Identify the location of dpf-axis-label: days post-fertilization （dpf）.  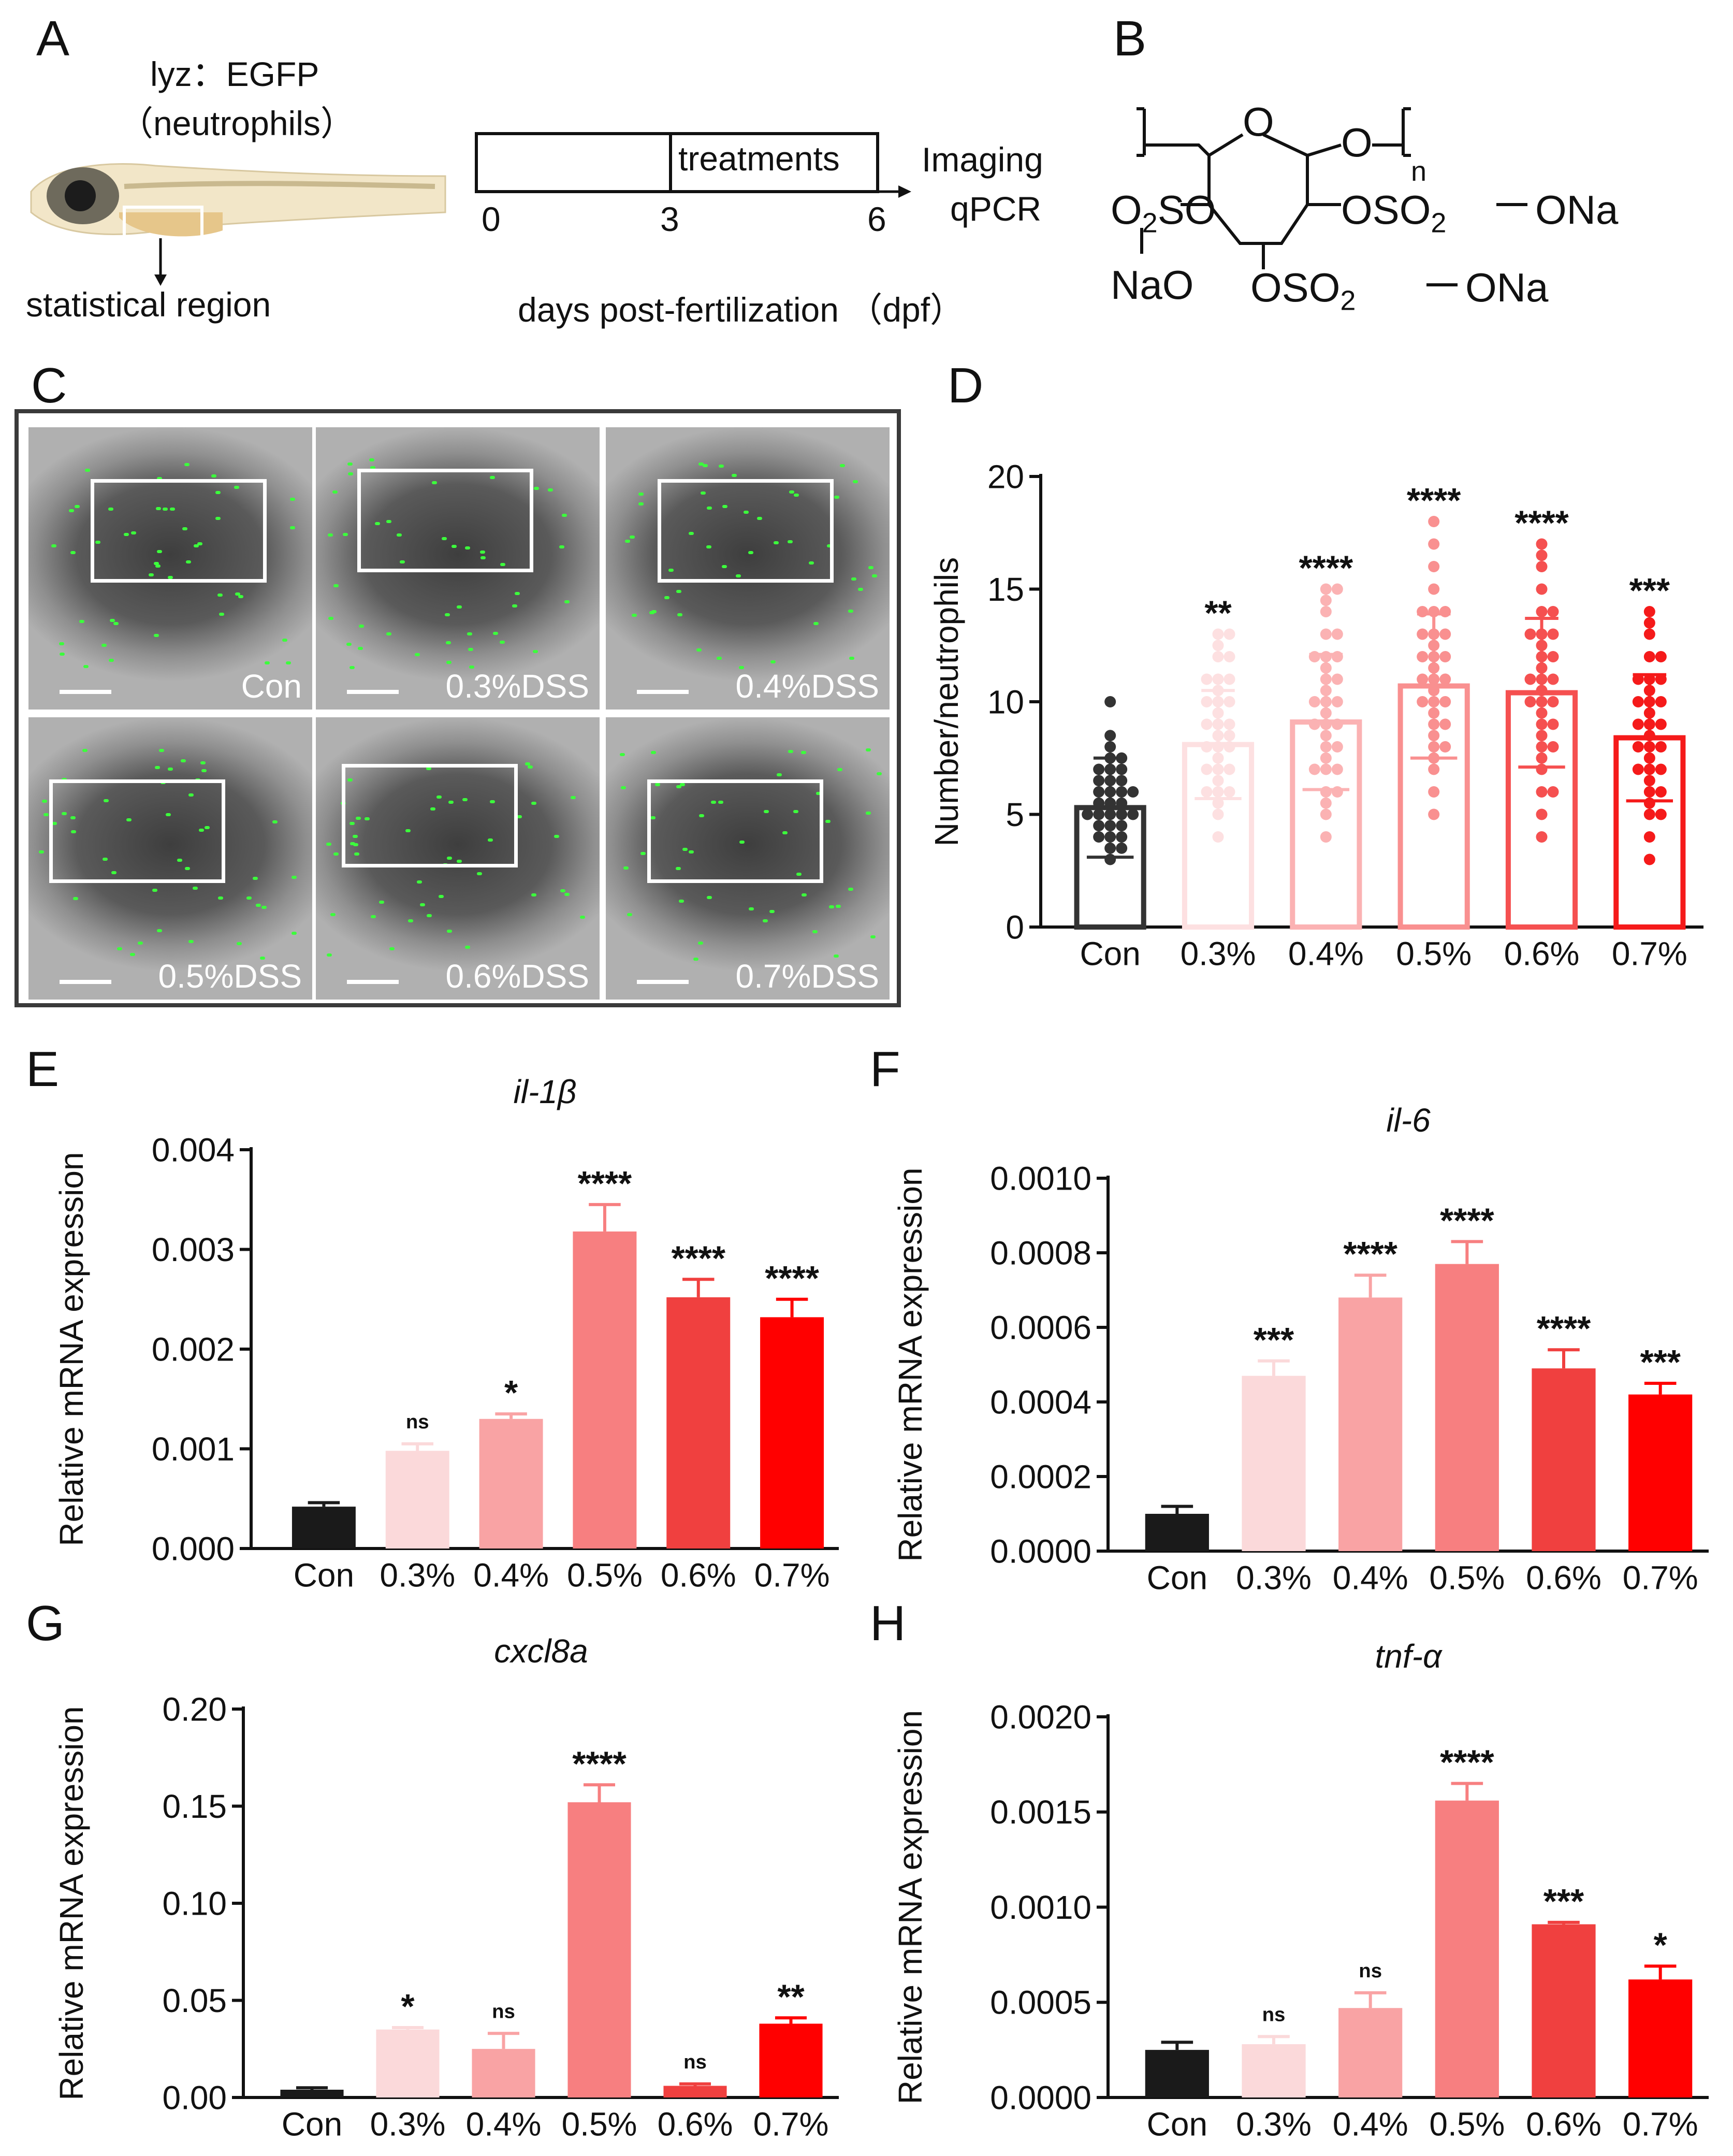
(741, 310).